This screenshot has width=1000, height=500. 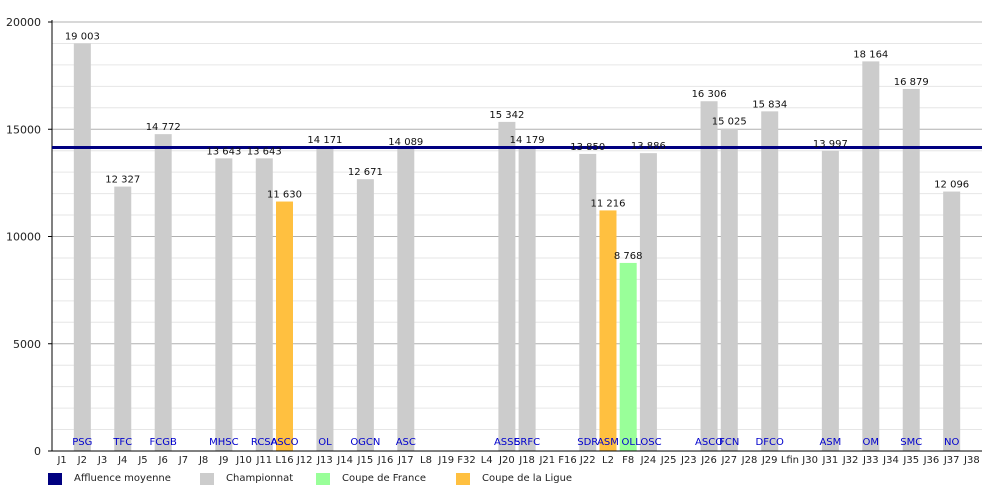 What do you see at coordinates (729, 289) in the screenshot?
I see `bar-J27` at bounding box center [729, 289].